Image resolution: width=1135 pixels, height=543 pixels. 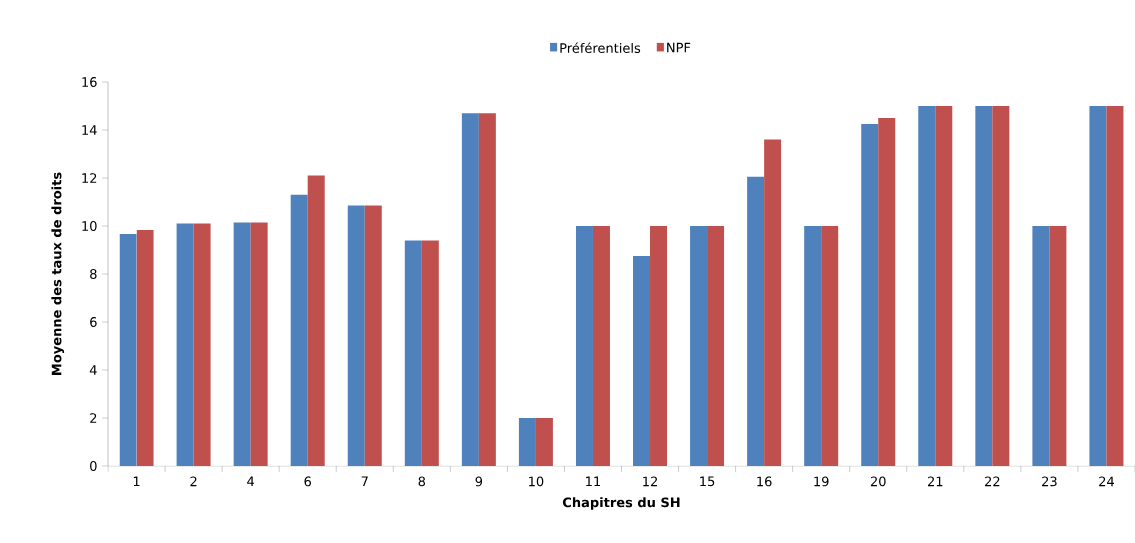 I want to click on x-tick-label: 22, so click(x=992, y=481).